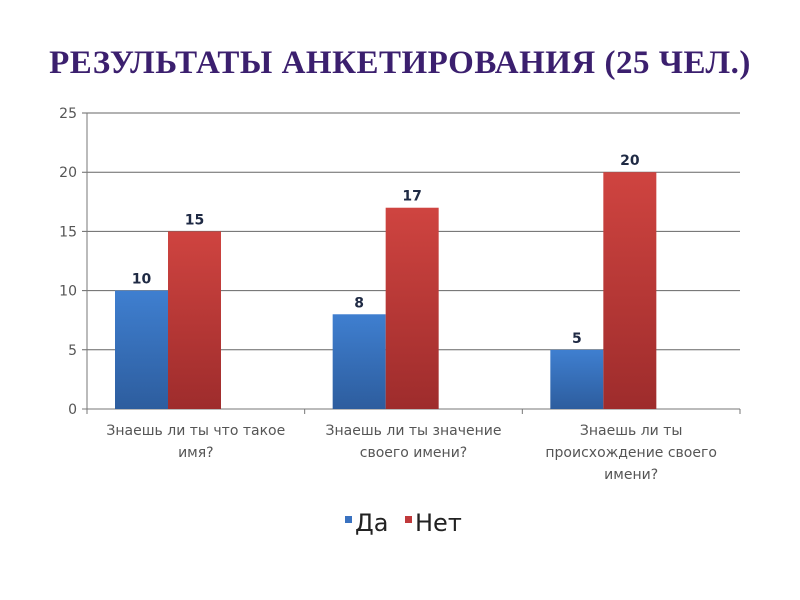 The image size is (800, 600). I want to click on data-label: 20, so click(630, 161).